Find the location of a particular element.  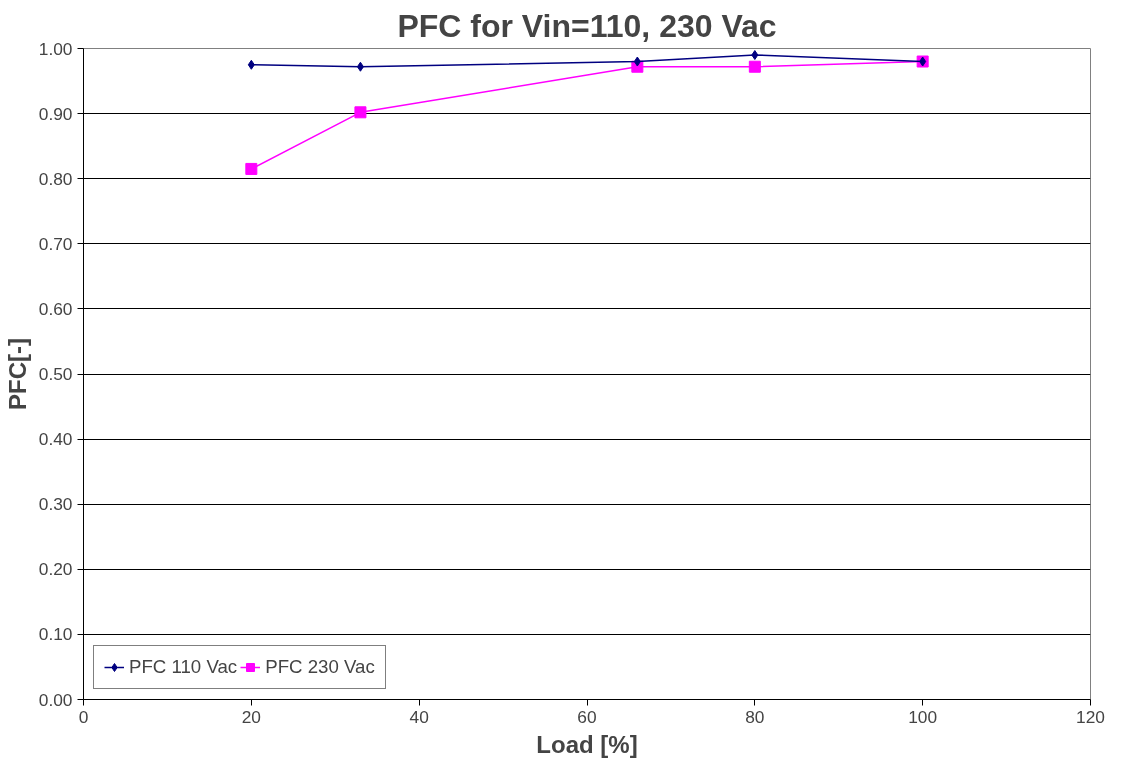

y-tick-label: 0.00 is located at coordinates (55, 699).